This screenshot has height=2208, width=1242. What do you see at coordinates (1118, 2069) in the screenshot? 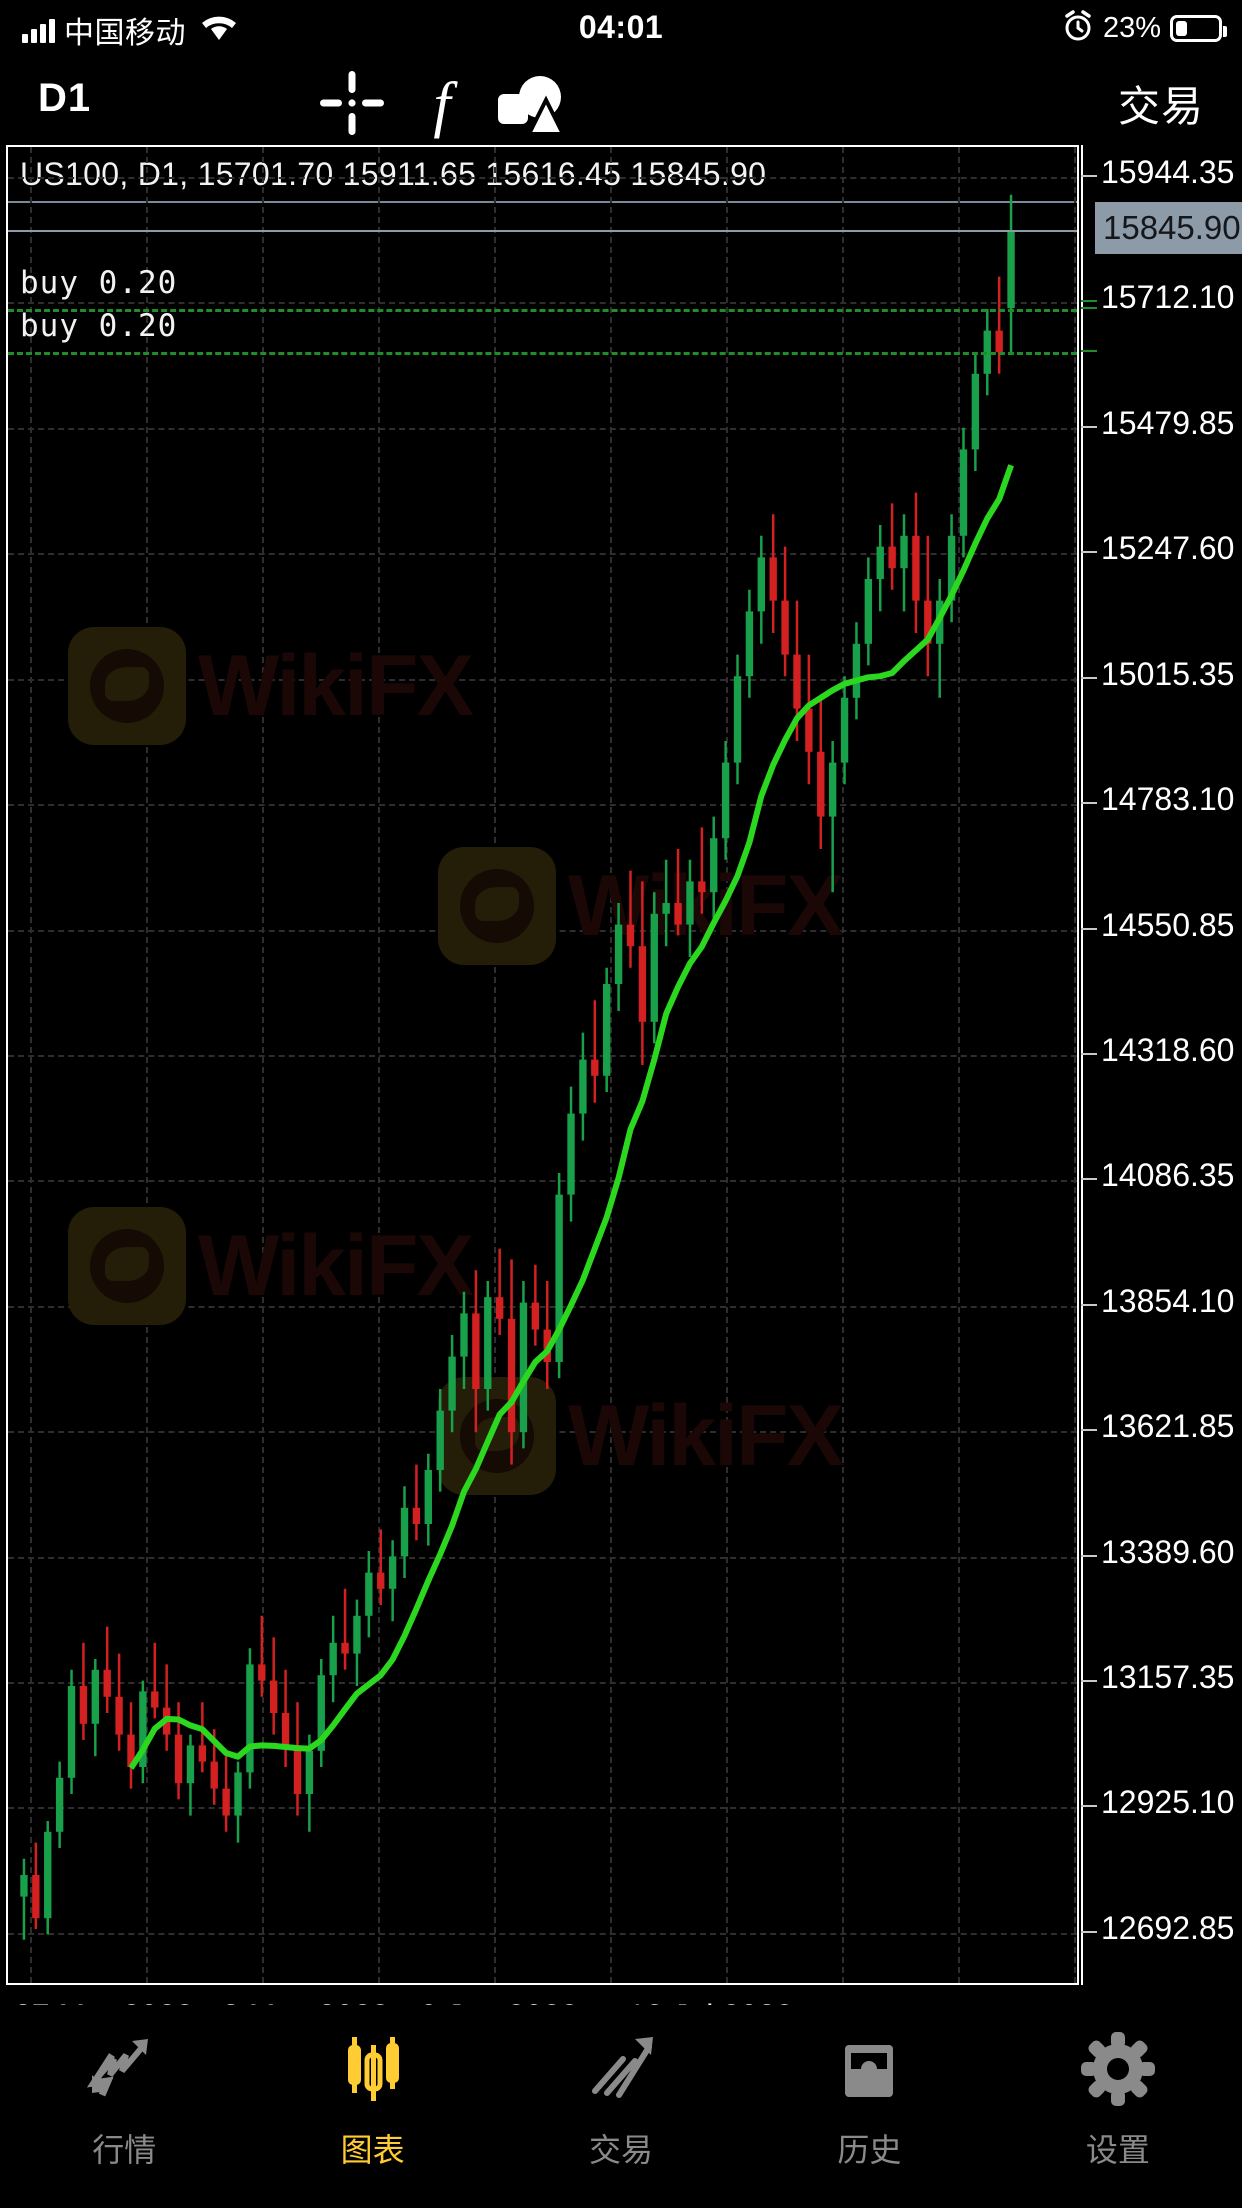
I see `gear-settings-icon` at bounding box center [1118, 2069].